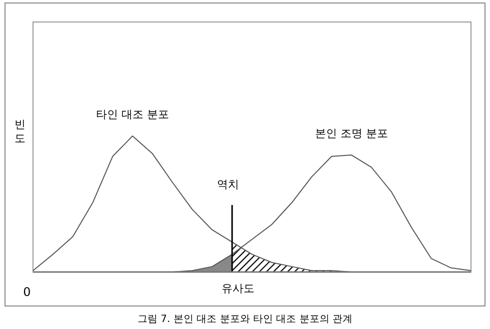  What do you see at coordinates (228, 184) in the screenshot?
I see `annotation: 역치` at bounding box center [228, 184].